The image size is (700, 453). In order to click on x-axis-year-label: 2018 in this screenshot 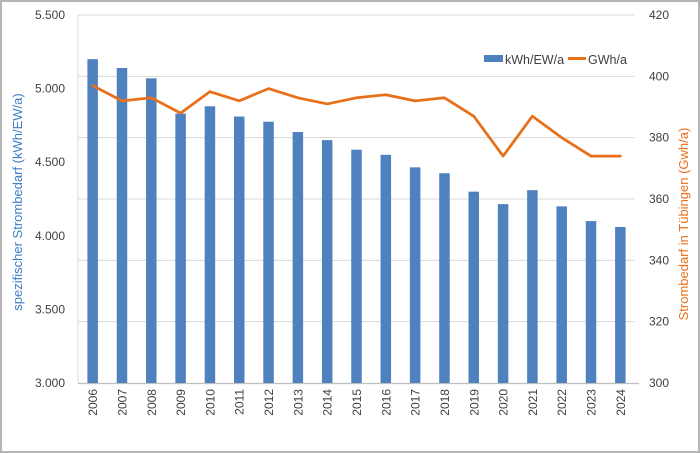, I will do `click(445, 402)`.